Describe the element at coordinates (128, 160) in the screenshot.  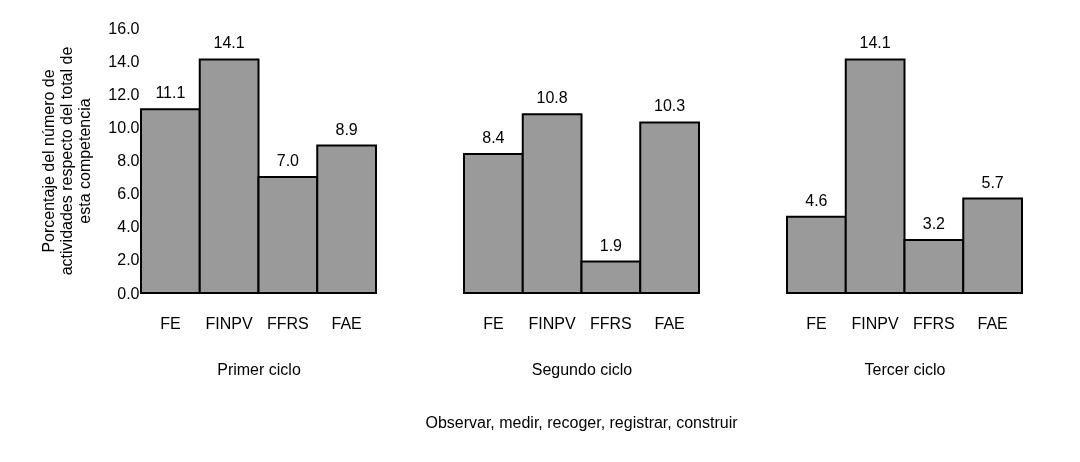
I see `y-tick-label: 8.0` at that location.